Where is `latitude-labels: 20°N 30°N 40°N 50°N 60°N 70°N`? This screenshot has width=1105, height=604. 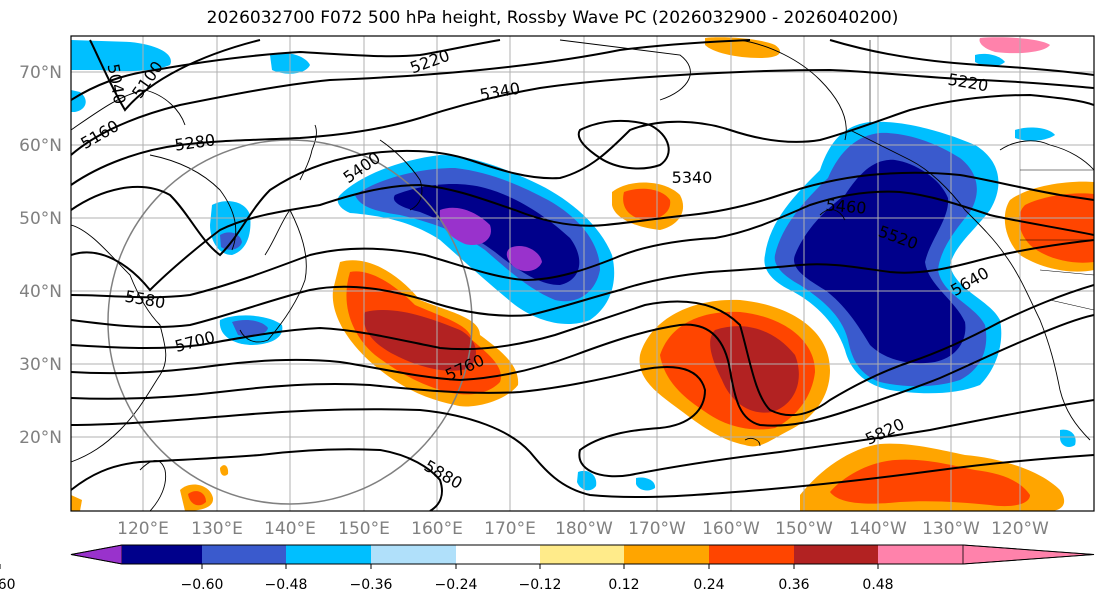 latitude-labels: 20°N 30°N 40°N 50°N 60°N 70°N is located at coordinates (40, 255).